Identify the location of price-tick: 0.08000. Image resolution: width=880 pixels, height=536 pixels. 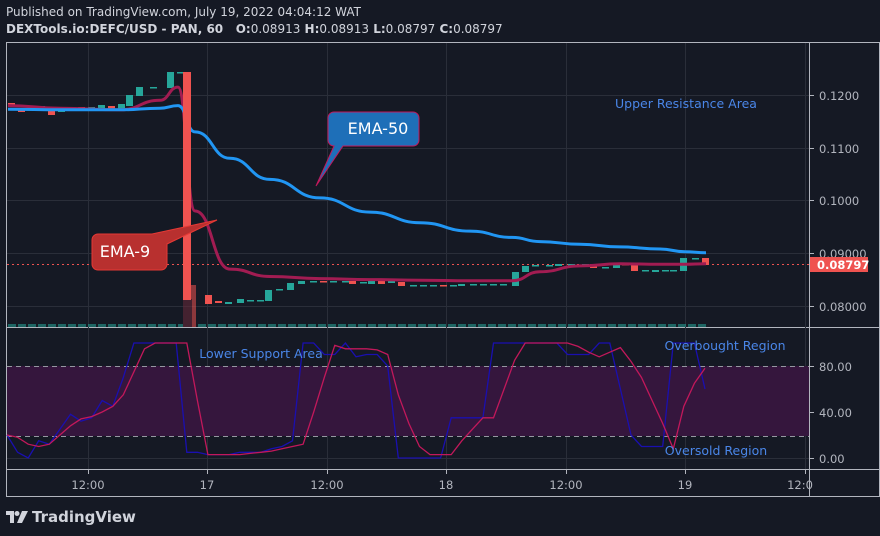
(843, 307).